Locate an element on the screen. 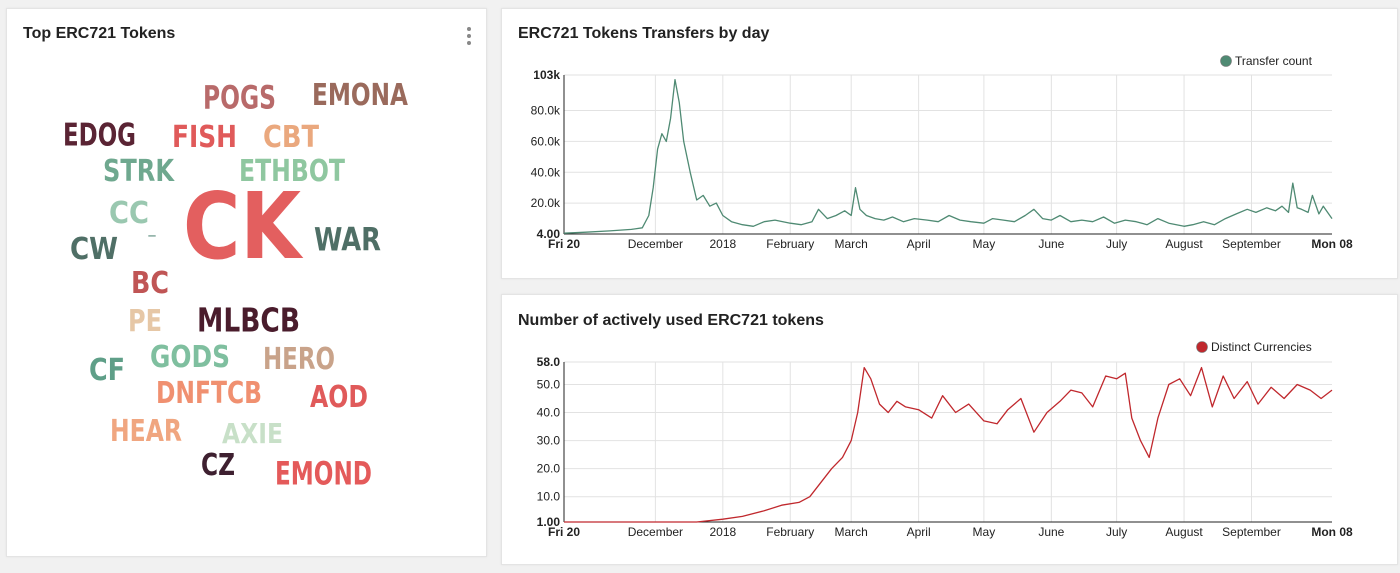 This screenshot has height=573, width=1400. word-axie: AXIE is located at coordinates (252, 433).